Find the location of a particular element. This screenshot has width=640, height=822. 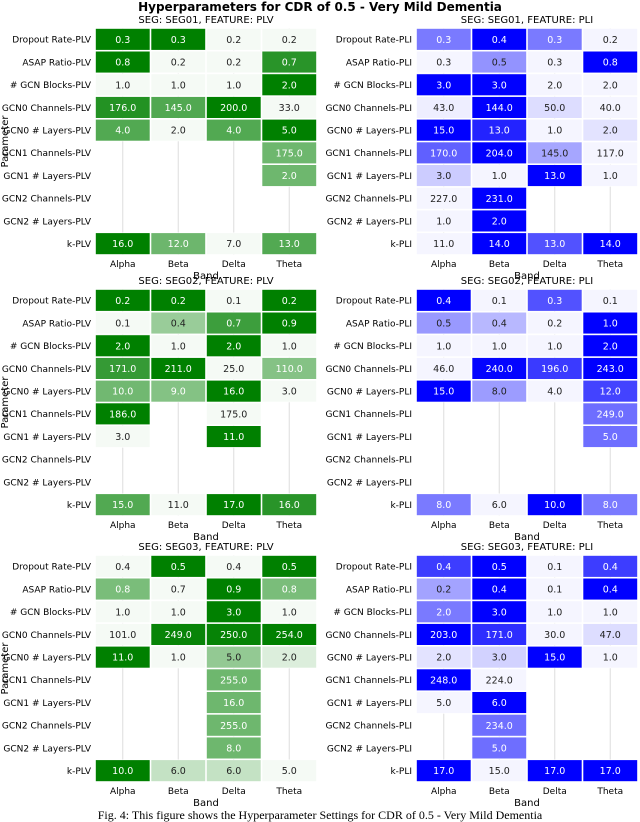

cell-value-label: 211.0 is located at coordinates (178, 369).